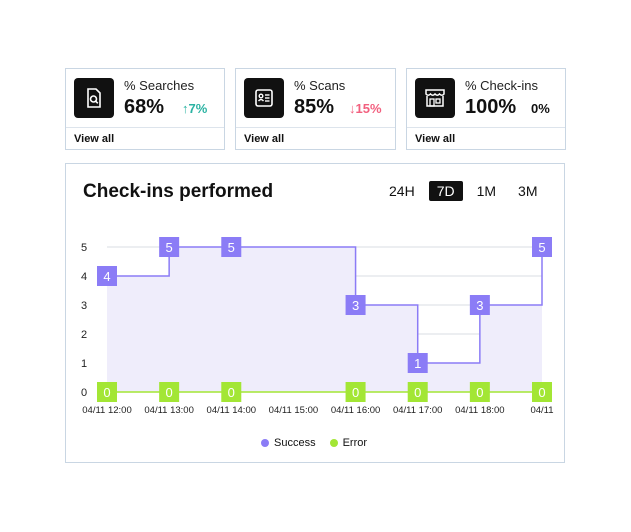 The height and width of the screenshot is (532, 631). I want to click on card-value: 100%, so click(491, 107).